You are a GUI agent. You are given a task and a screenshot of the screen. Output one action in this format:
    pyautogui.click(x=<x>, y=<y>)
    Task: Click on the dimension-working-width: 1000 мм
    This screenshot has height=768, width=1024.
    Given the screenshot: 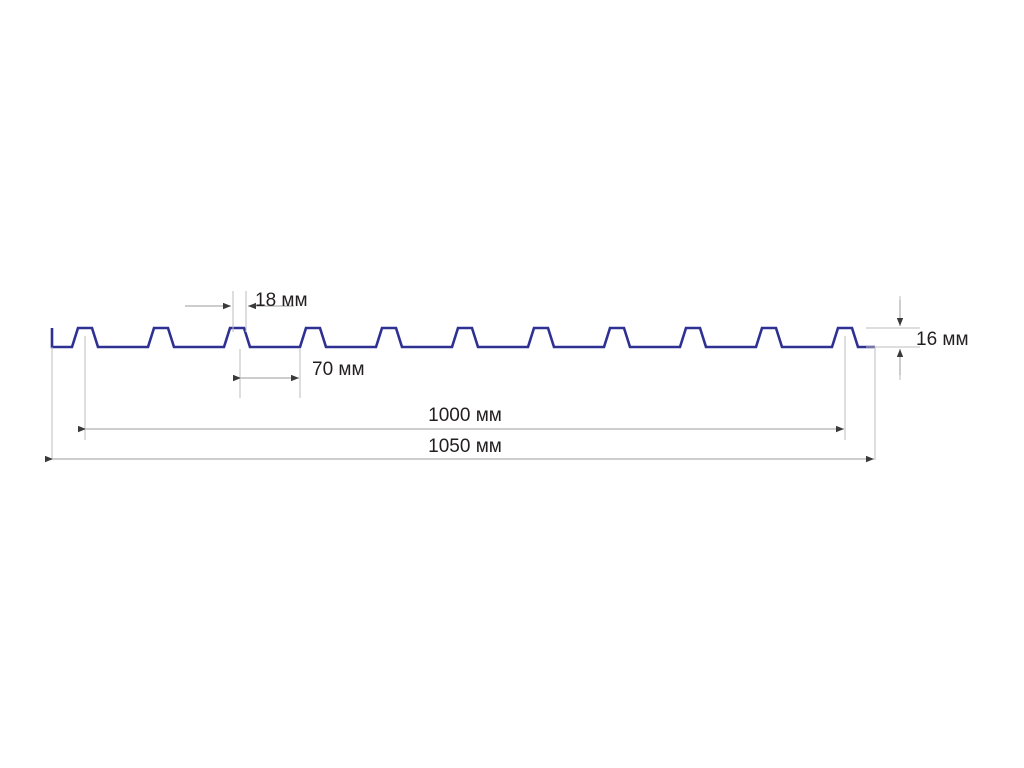 What is the action you would take?
    pyautogui.click(x=461, y=419)
    